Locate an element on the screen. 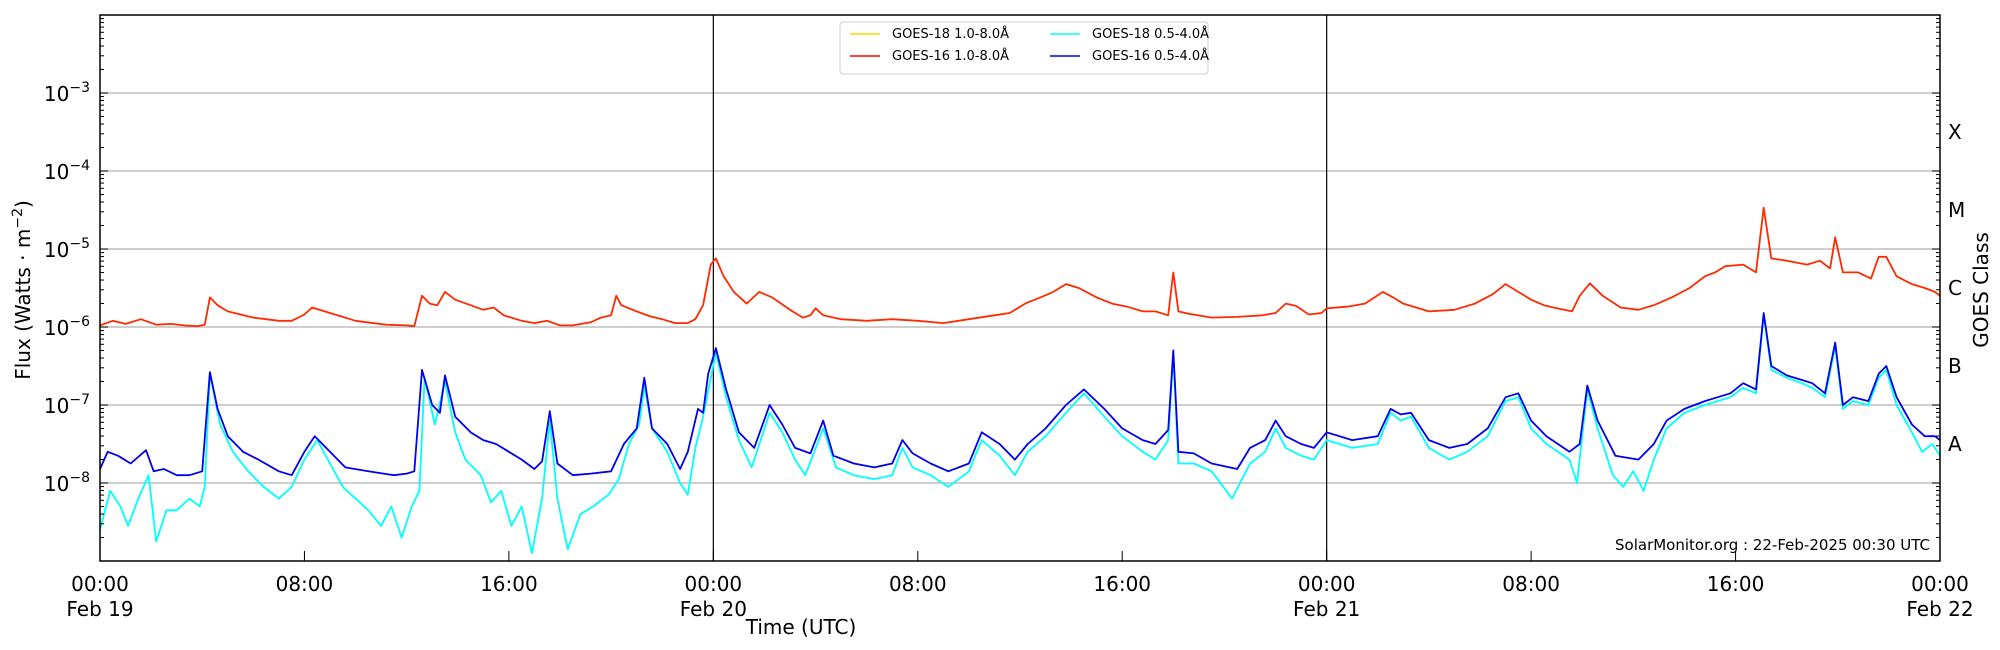 The image size is (2000, 650). x-tick-date: Feb 19 is located at coordinates (99, 609).